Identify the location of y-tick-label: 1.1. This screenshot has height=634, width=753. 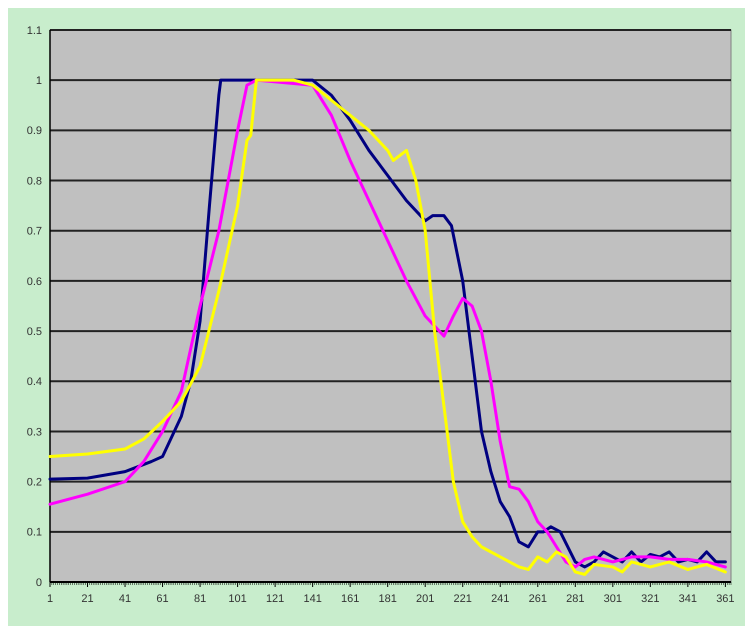
(34, 30).